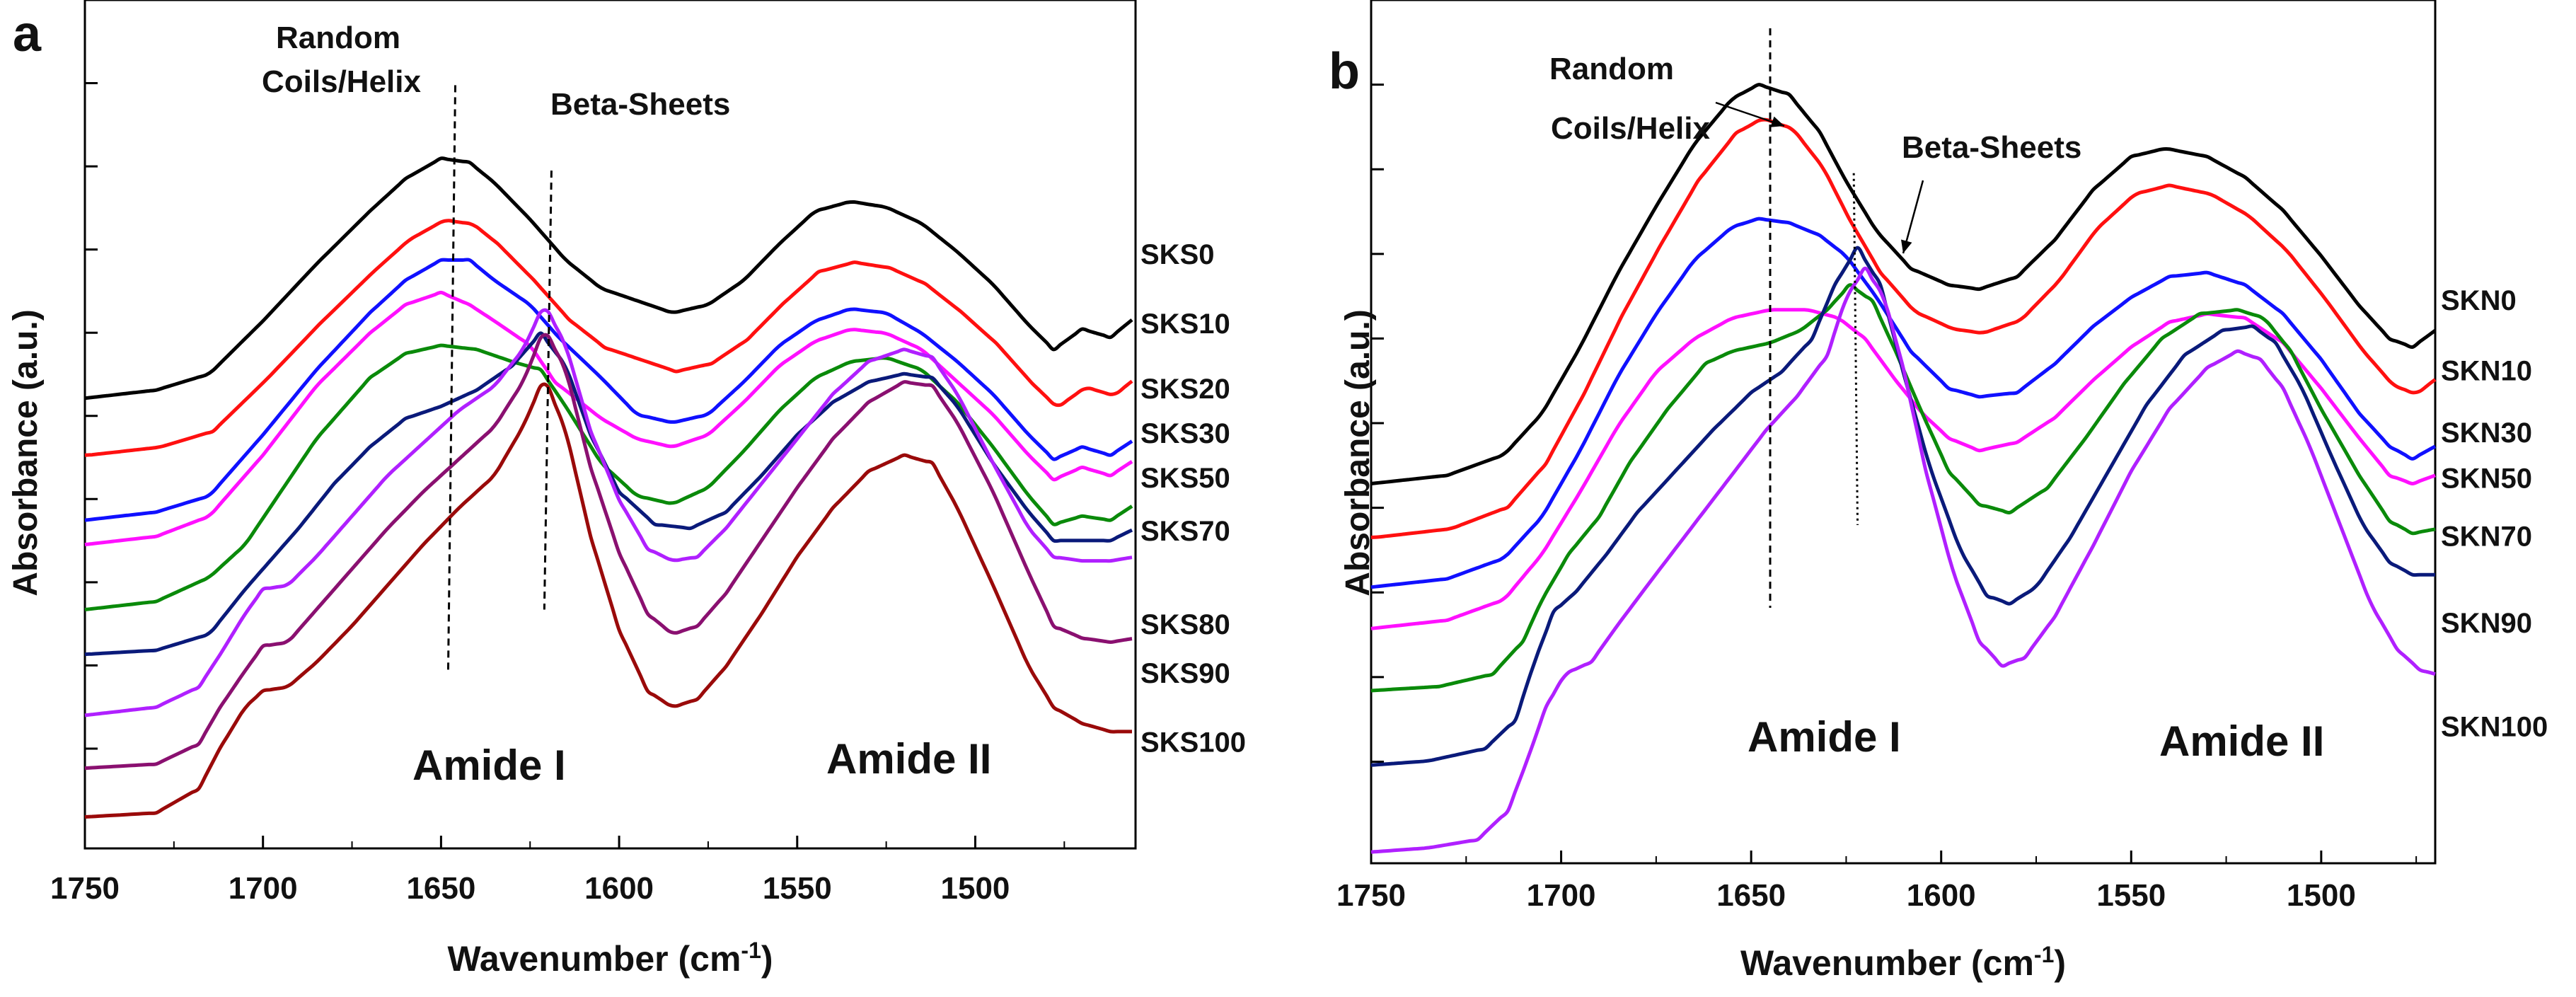  I want to click on series-label-sks30: SKS30, so click(1185, 433).